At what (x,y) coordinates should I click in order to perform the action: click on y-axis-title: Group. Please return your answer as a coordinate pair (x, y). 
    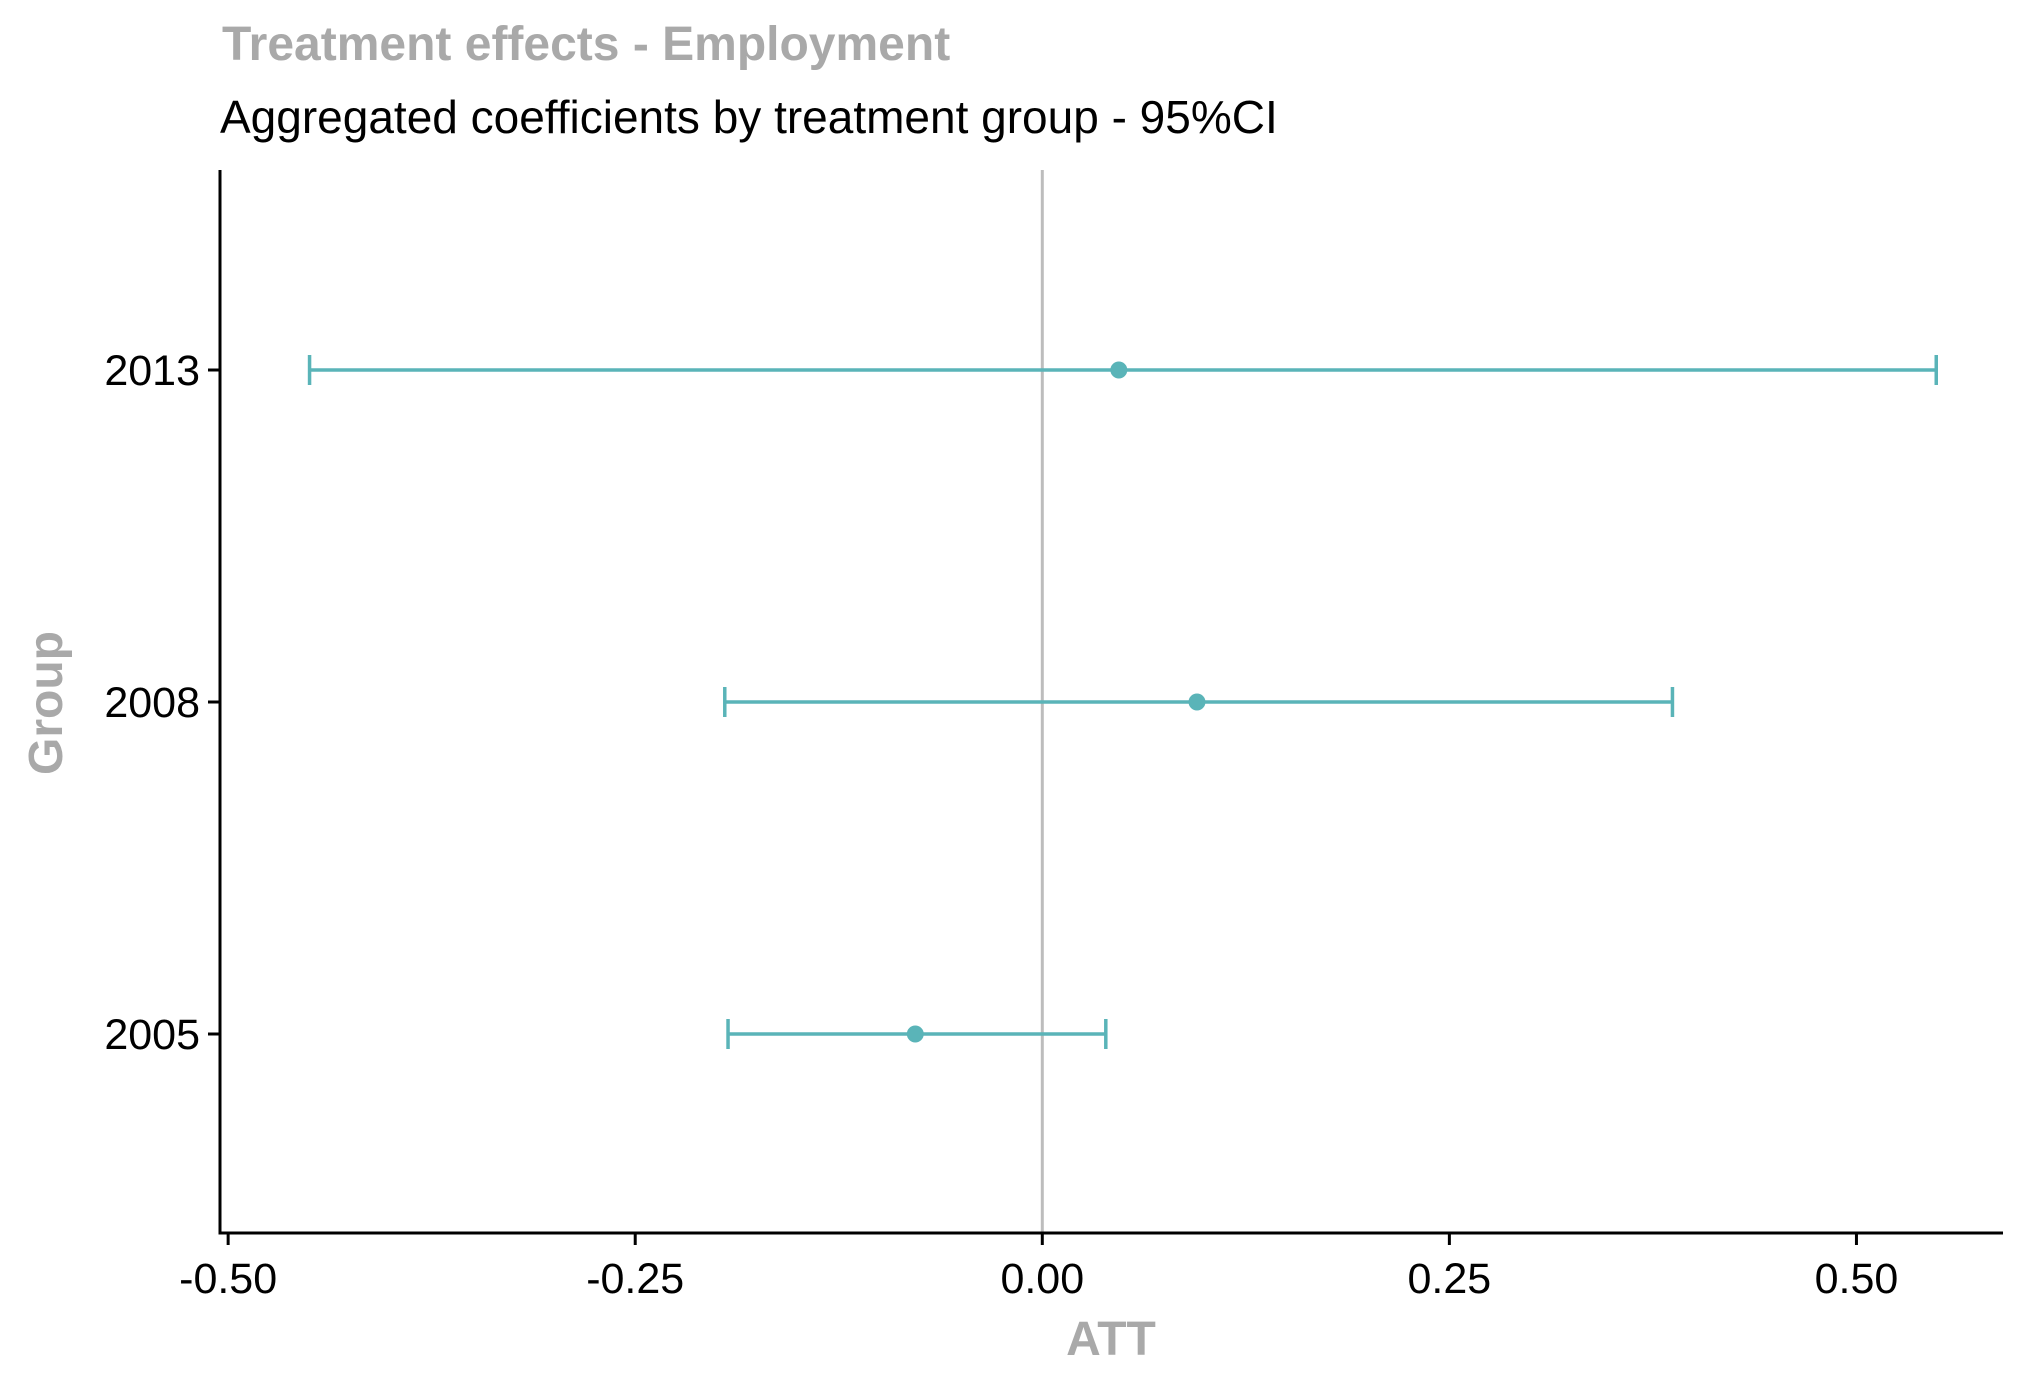
    Looking at the image, I should click on (46, 703).